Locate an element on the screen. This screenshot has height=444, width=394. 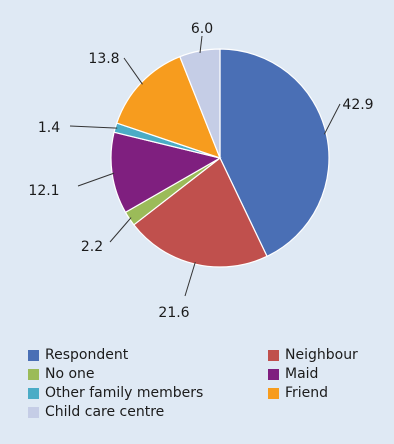
legend-item-no-one: No one is located at coordinates (61, 374).